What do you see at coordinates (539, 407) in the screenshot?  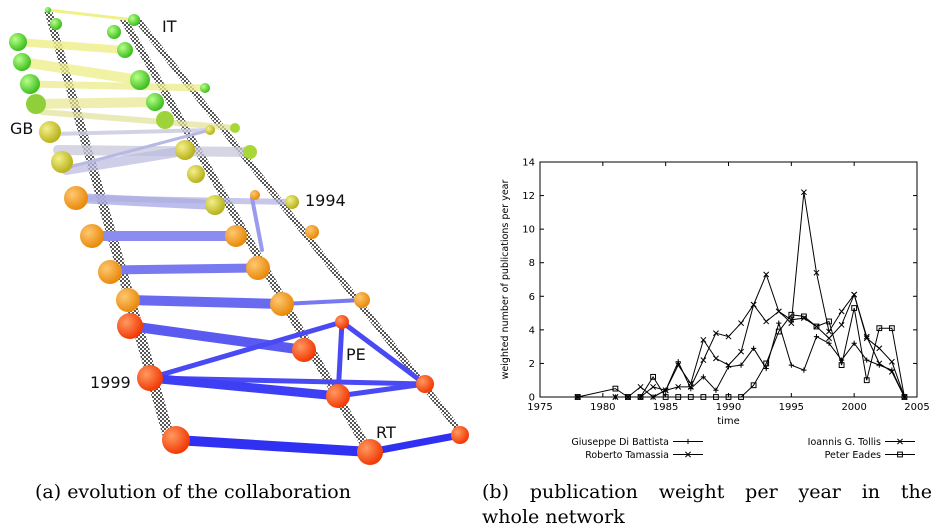 I see `x-tick-label: 1975` at bounding box center [539, 407].